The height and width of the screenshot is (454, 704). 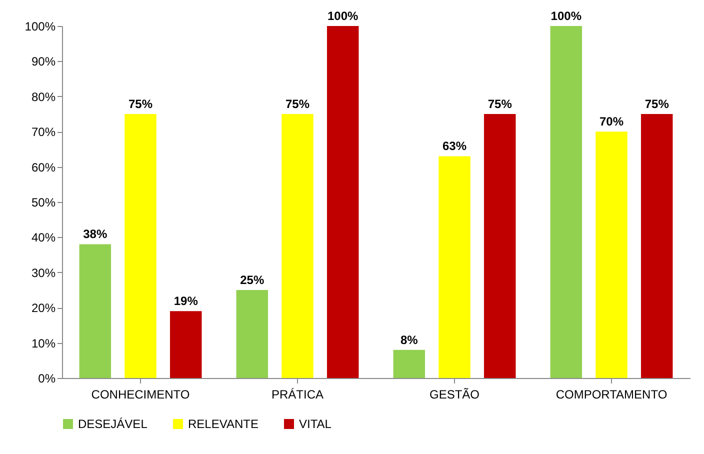 What do you see at coordinates (43, 167) in the screenshot?
I see `y-tick-label: 60%` at bounding box center [43, 167].